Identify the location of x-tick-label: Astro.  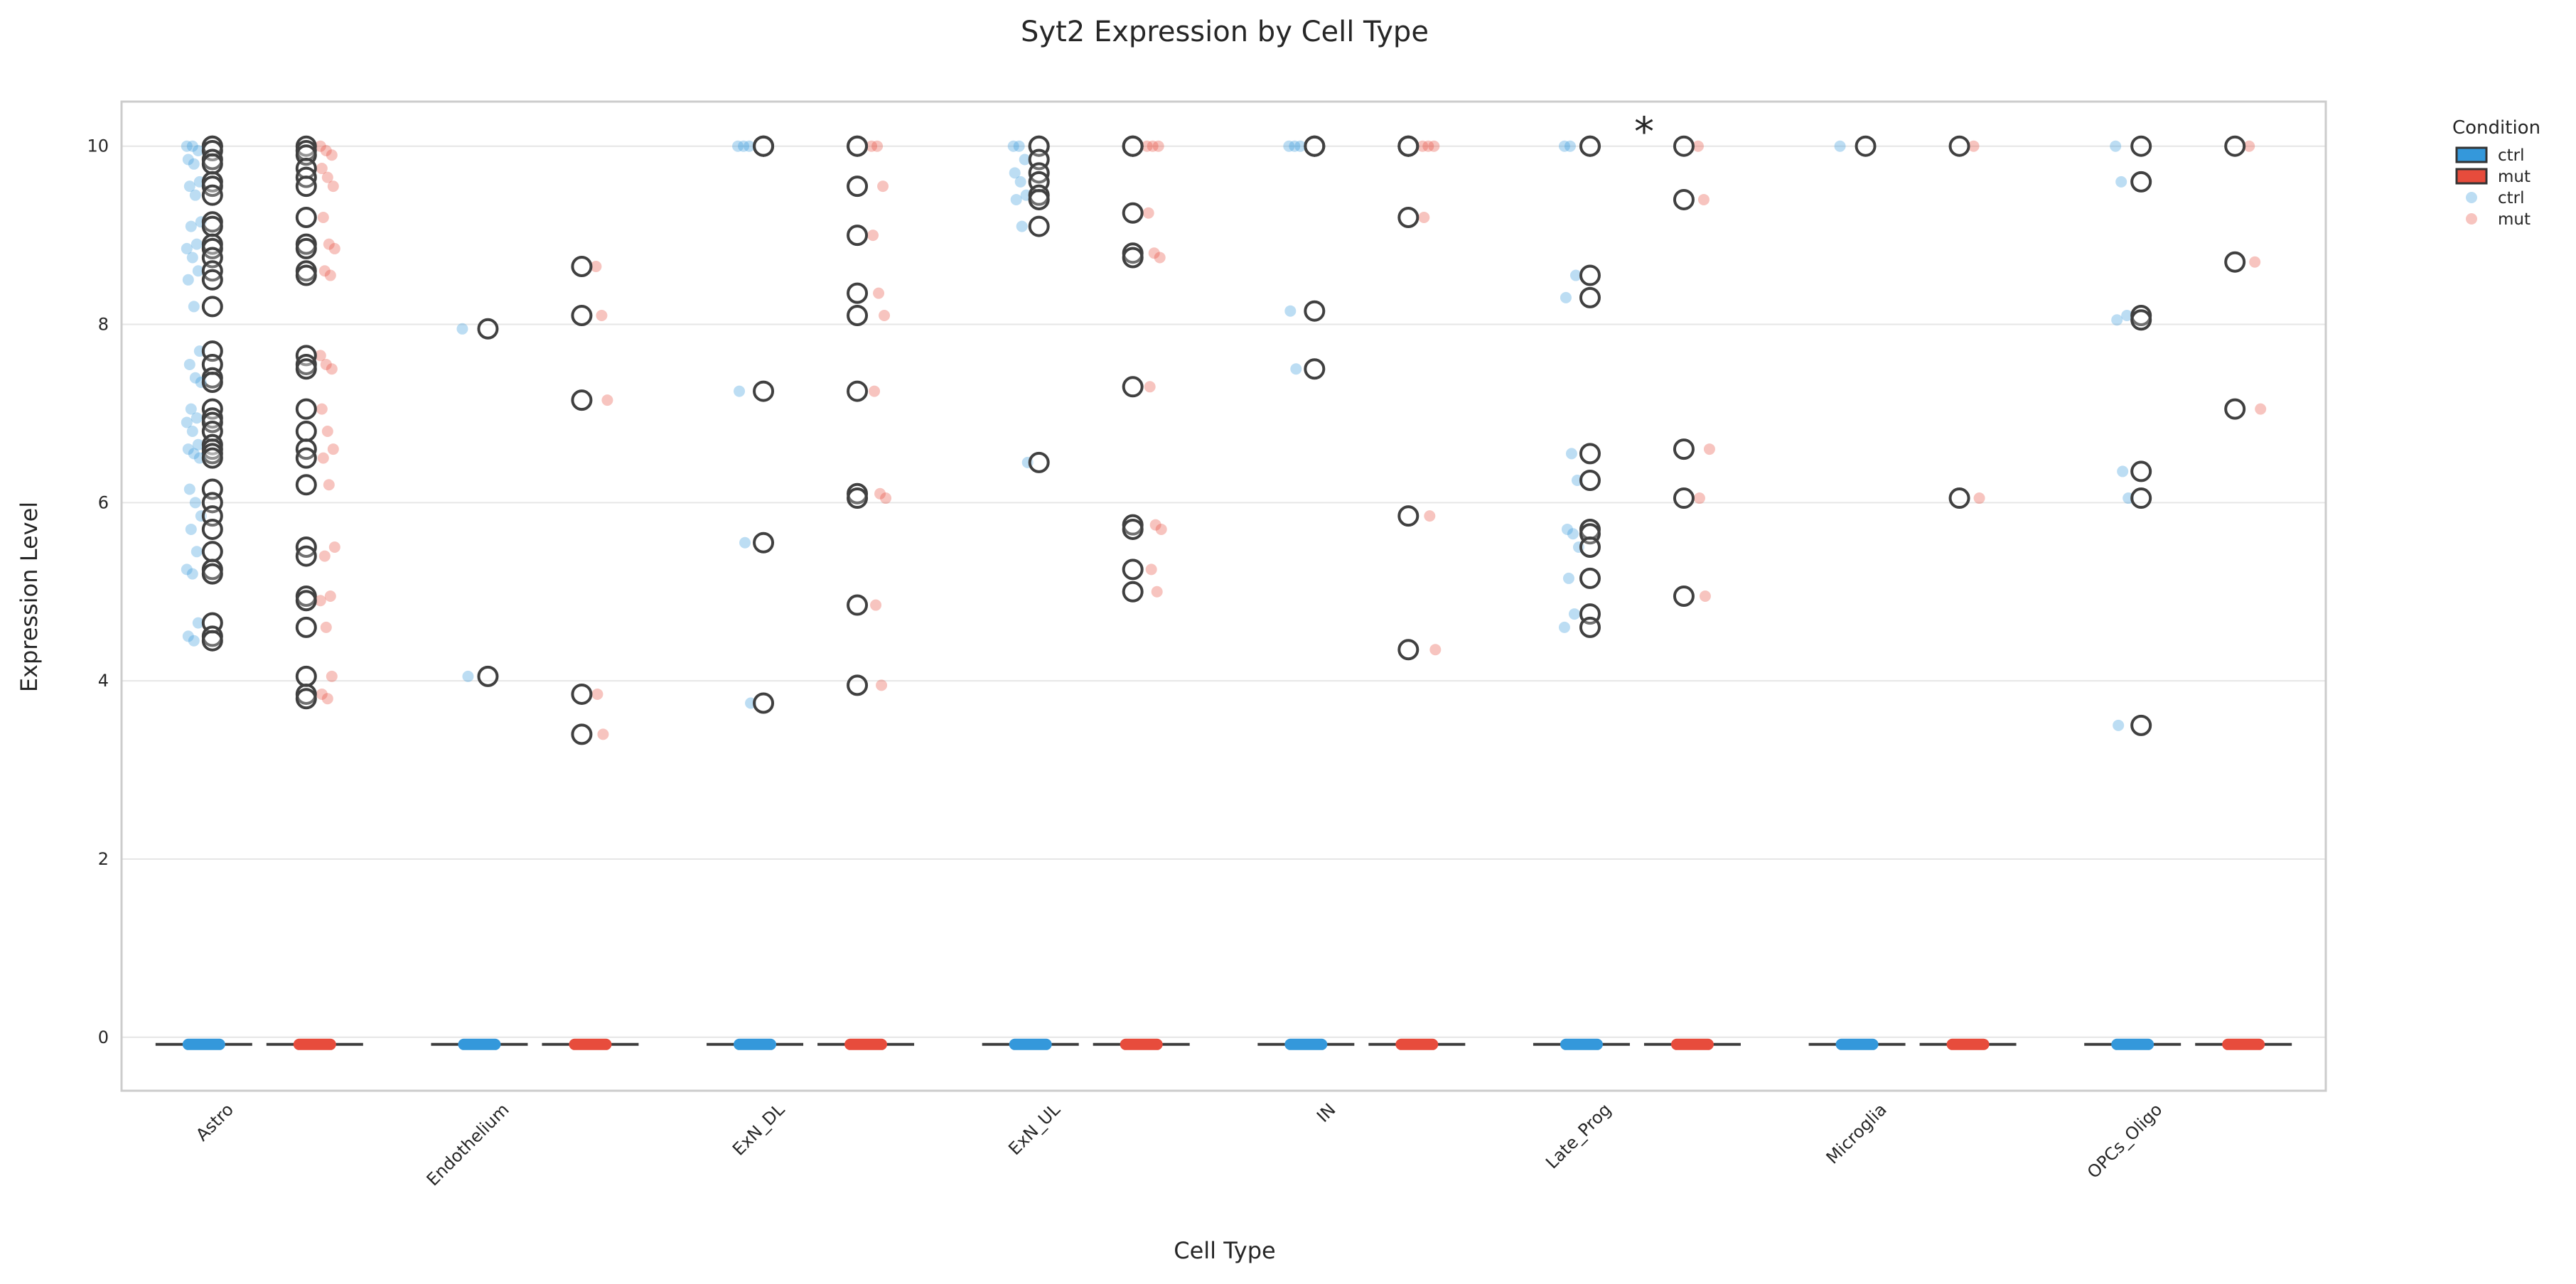
(214, 1122).